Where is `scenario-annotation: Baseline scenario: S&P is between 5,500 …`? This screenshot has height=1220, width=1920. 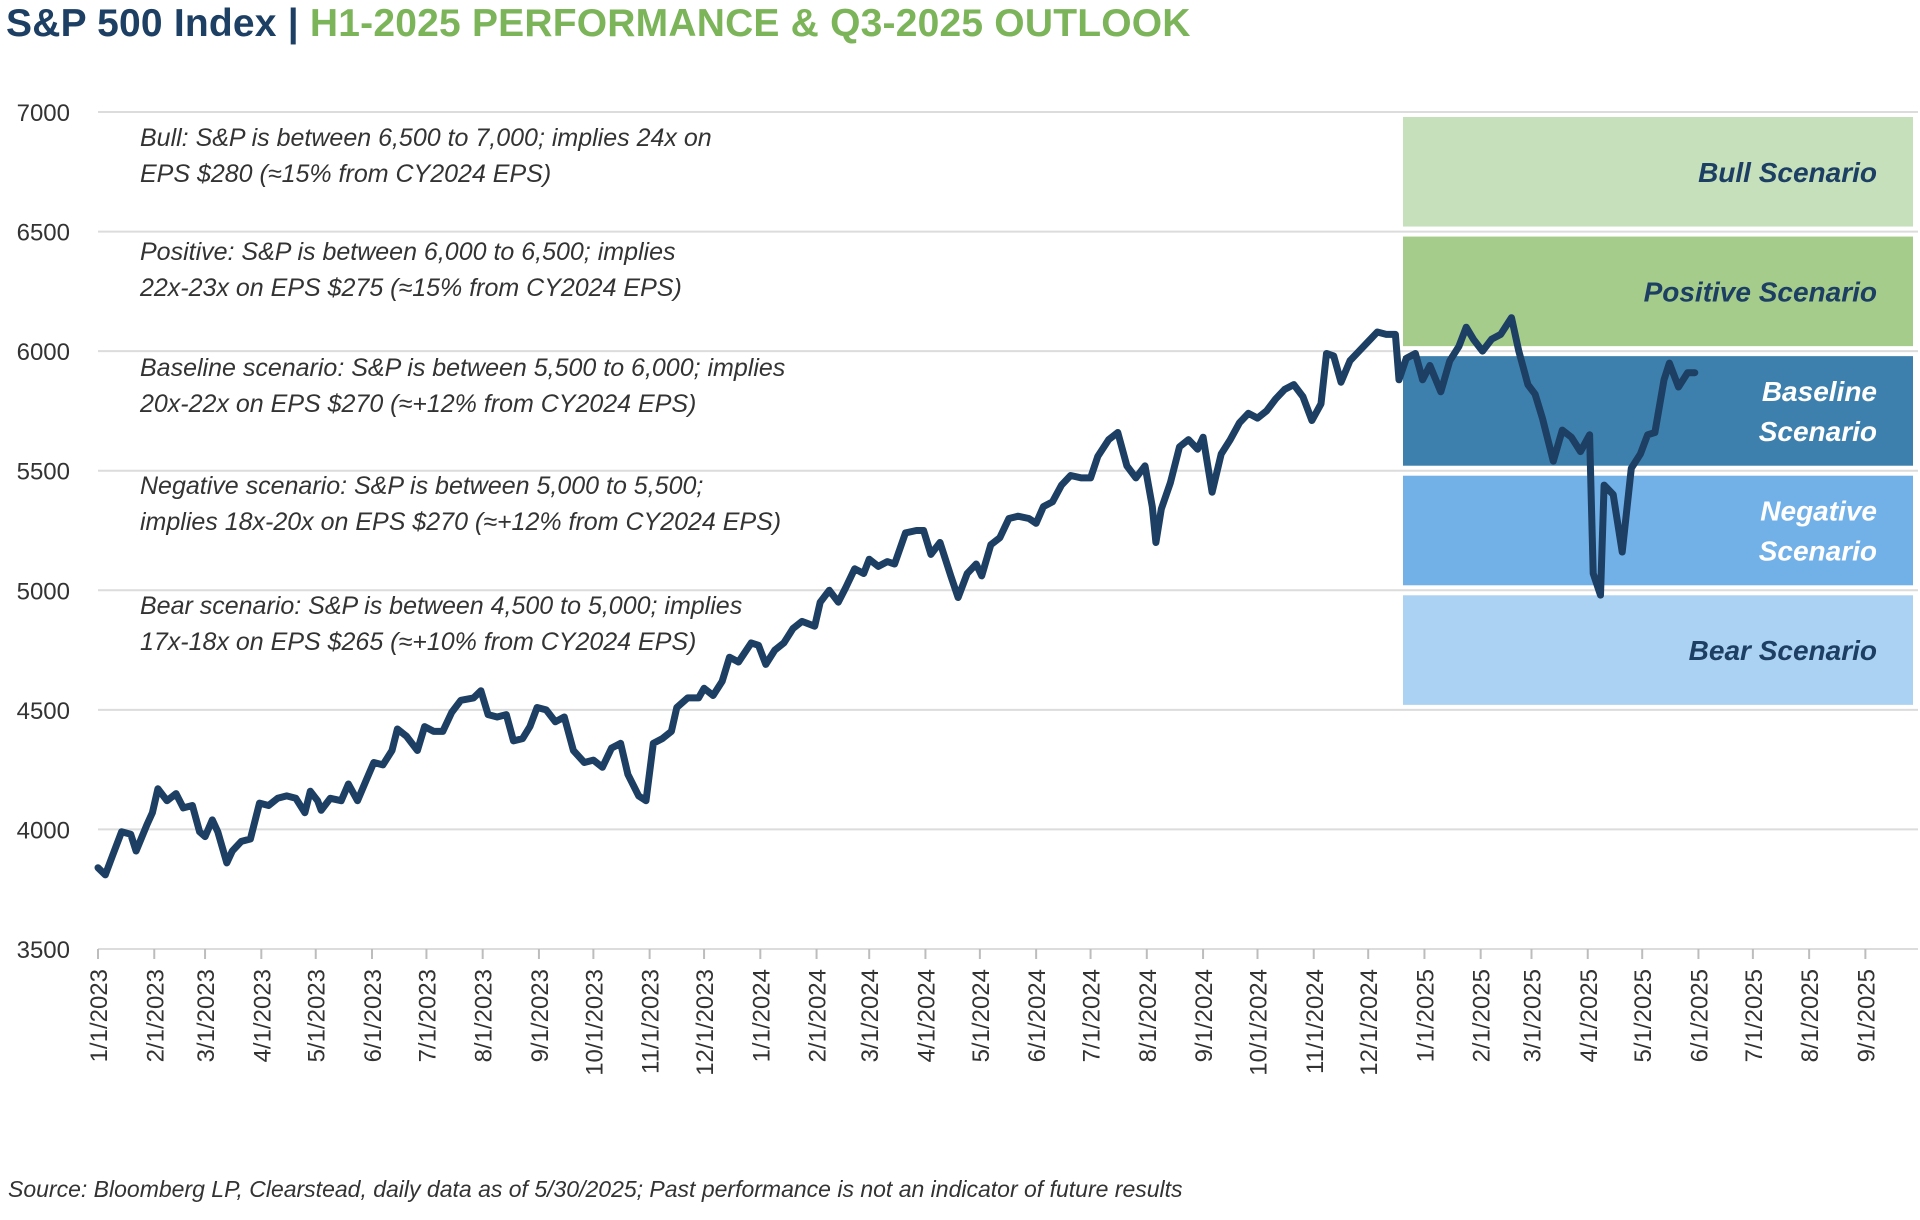
scenario-annotation: Baseline scenario: S&P is between 5,500 … is located at coordinates (462, 386).